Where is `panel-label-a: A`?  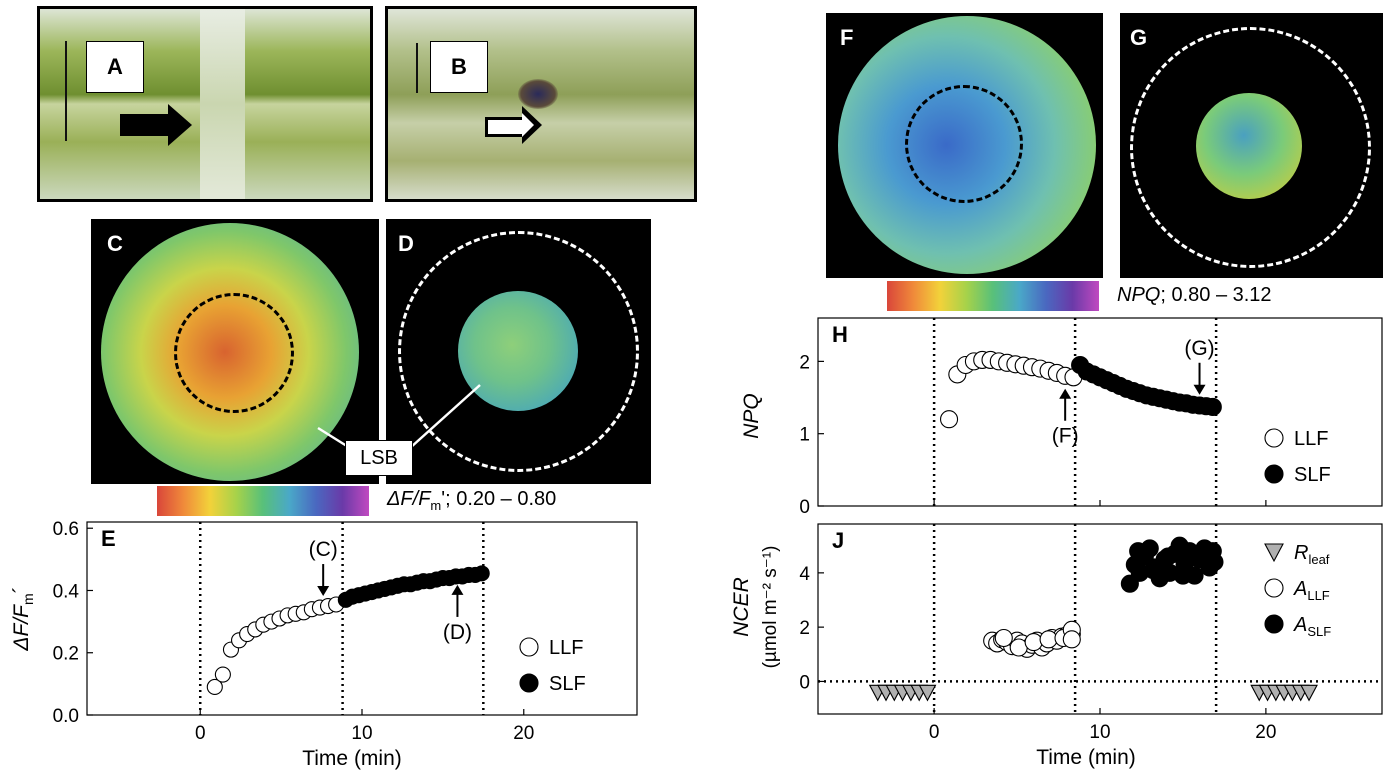
panel-label-a: A is located at coordinates (115, 67).